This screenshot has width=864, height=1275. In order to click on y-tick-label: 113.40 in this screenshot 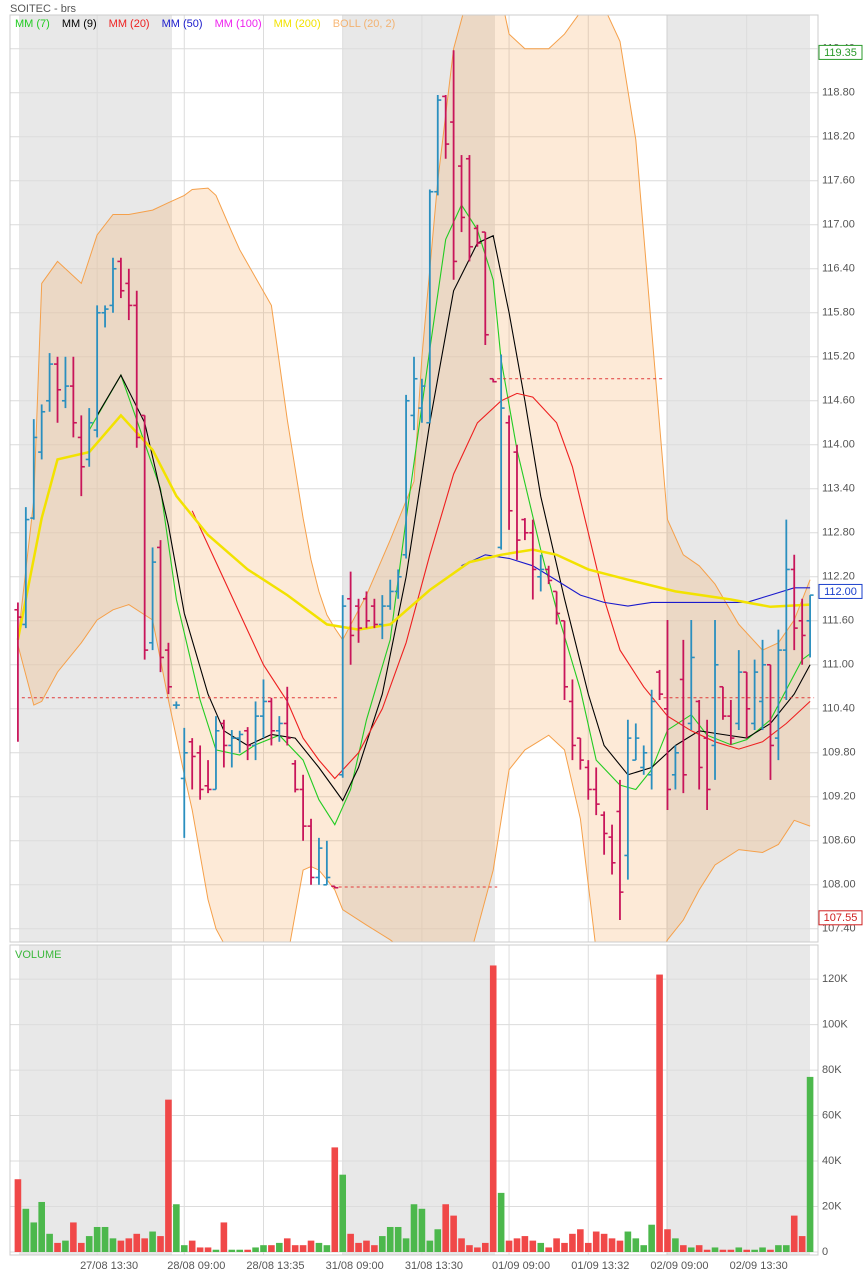, I will do `click(838, 489)`.